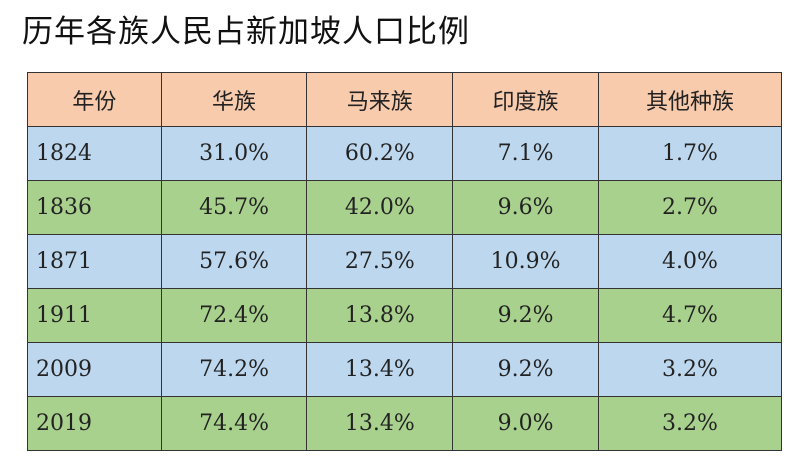 Image resolution: width=800 pixels, height=472 pixels. Describe the element at coordinates (690, 153) in the screenshot. I see `percent-cell: 1.7%` at that location.